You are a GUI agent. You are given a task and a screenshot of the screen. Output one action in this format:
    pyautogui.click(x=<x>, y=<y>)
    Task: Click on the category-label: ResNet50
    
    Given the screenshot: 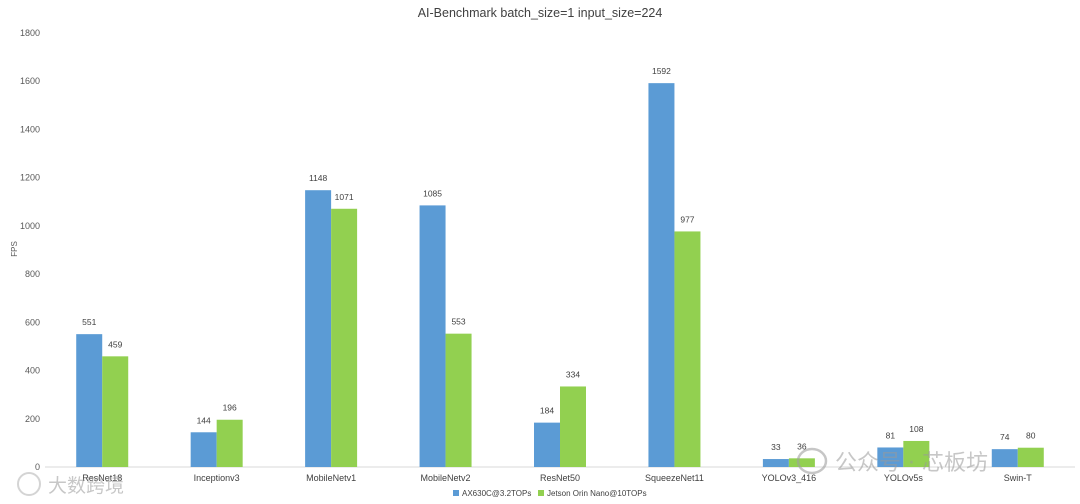 What is the action you would take?
    pyautogui.click(x=560, y=478)
    